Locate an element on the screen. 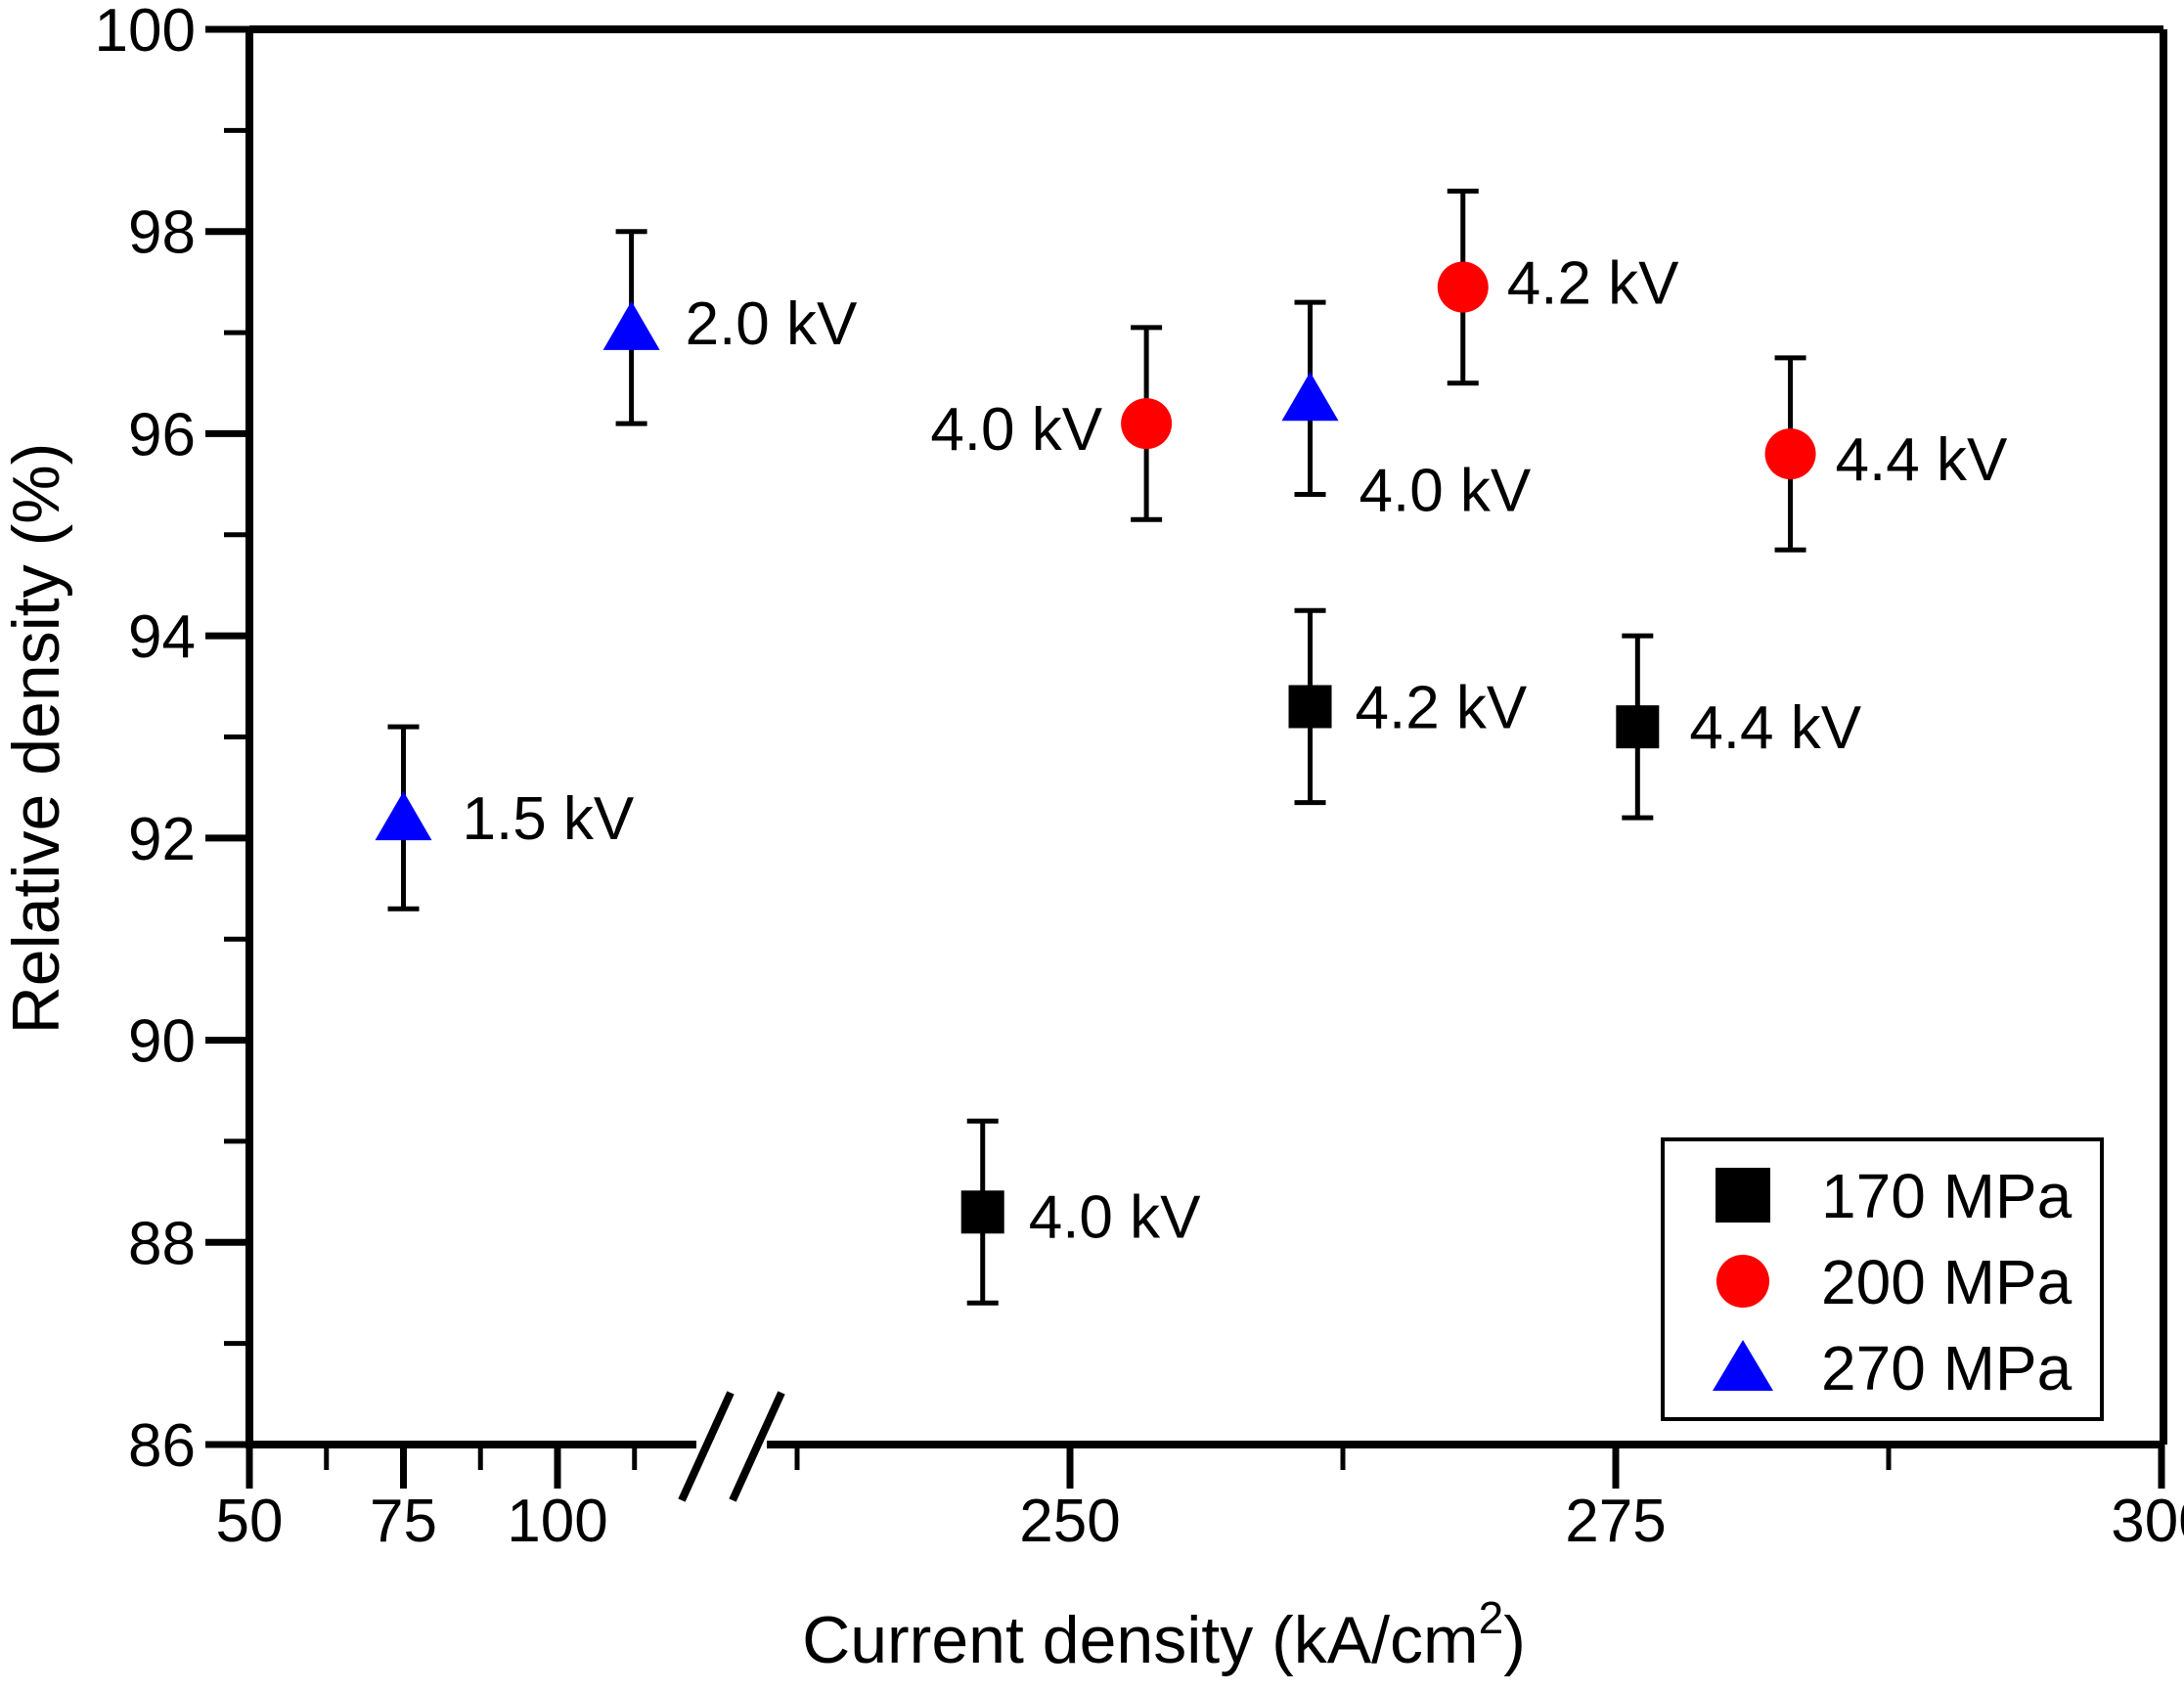 Image resolution: width=2184 pixels, height=1691 pixels. x-axis-title: Current density (kA/cm2) is located at coordinates (1164, 1634).